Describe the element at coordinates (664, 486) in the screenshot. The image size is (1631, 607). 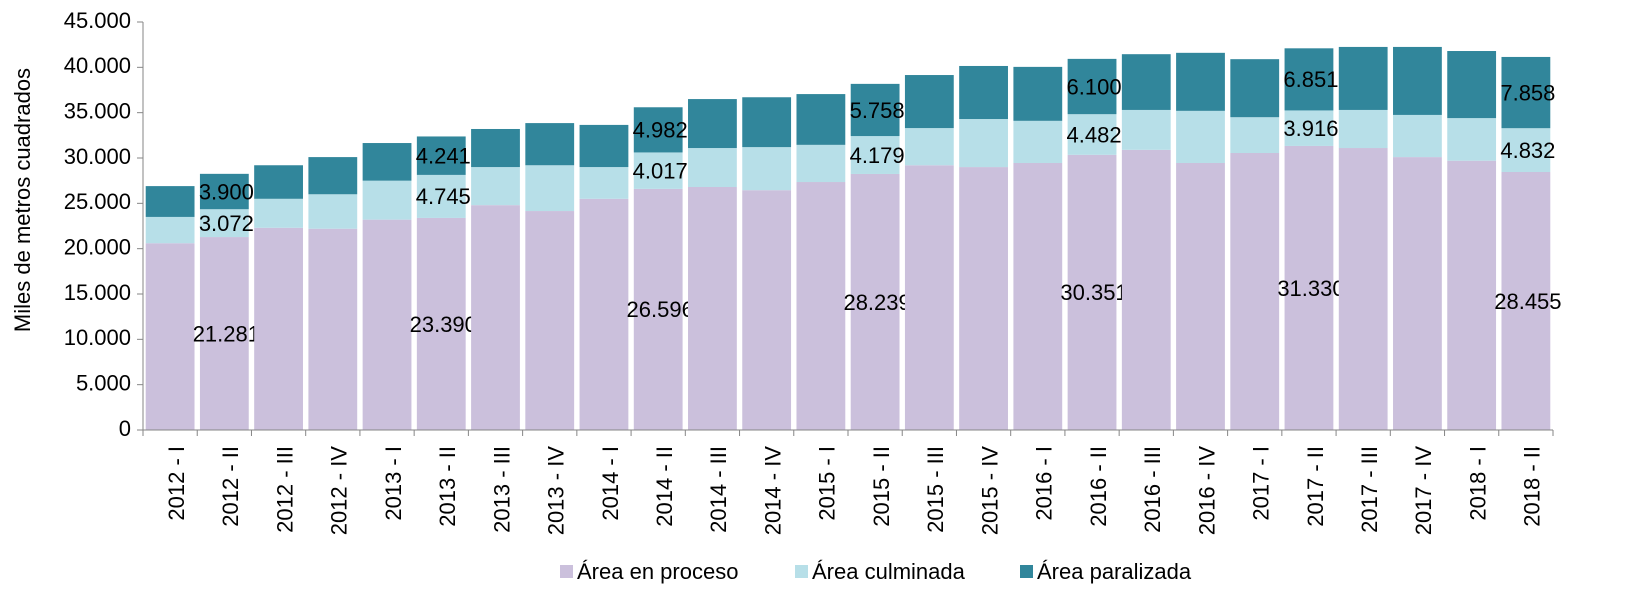
I see `x-tick-label: 2014 - II` at that location.